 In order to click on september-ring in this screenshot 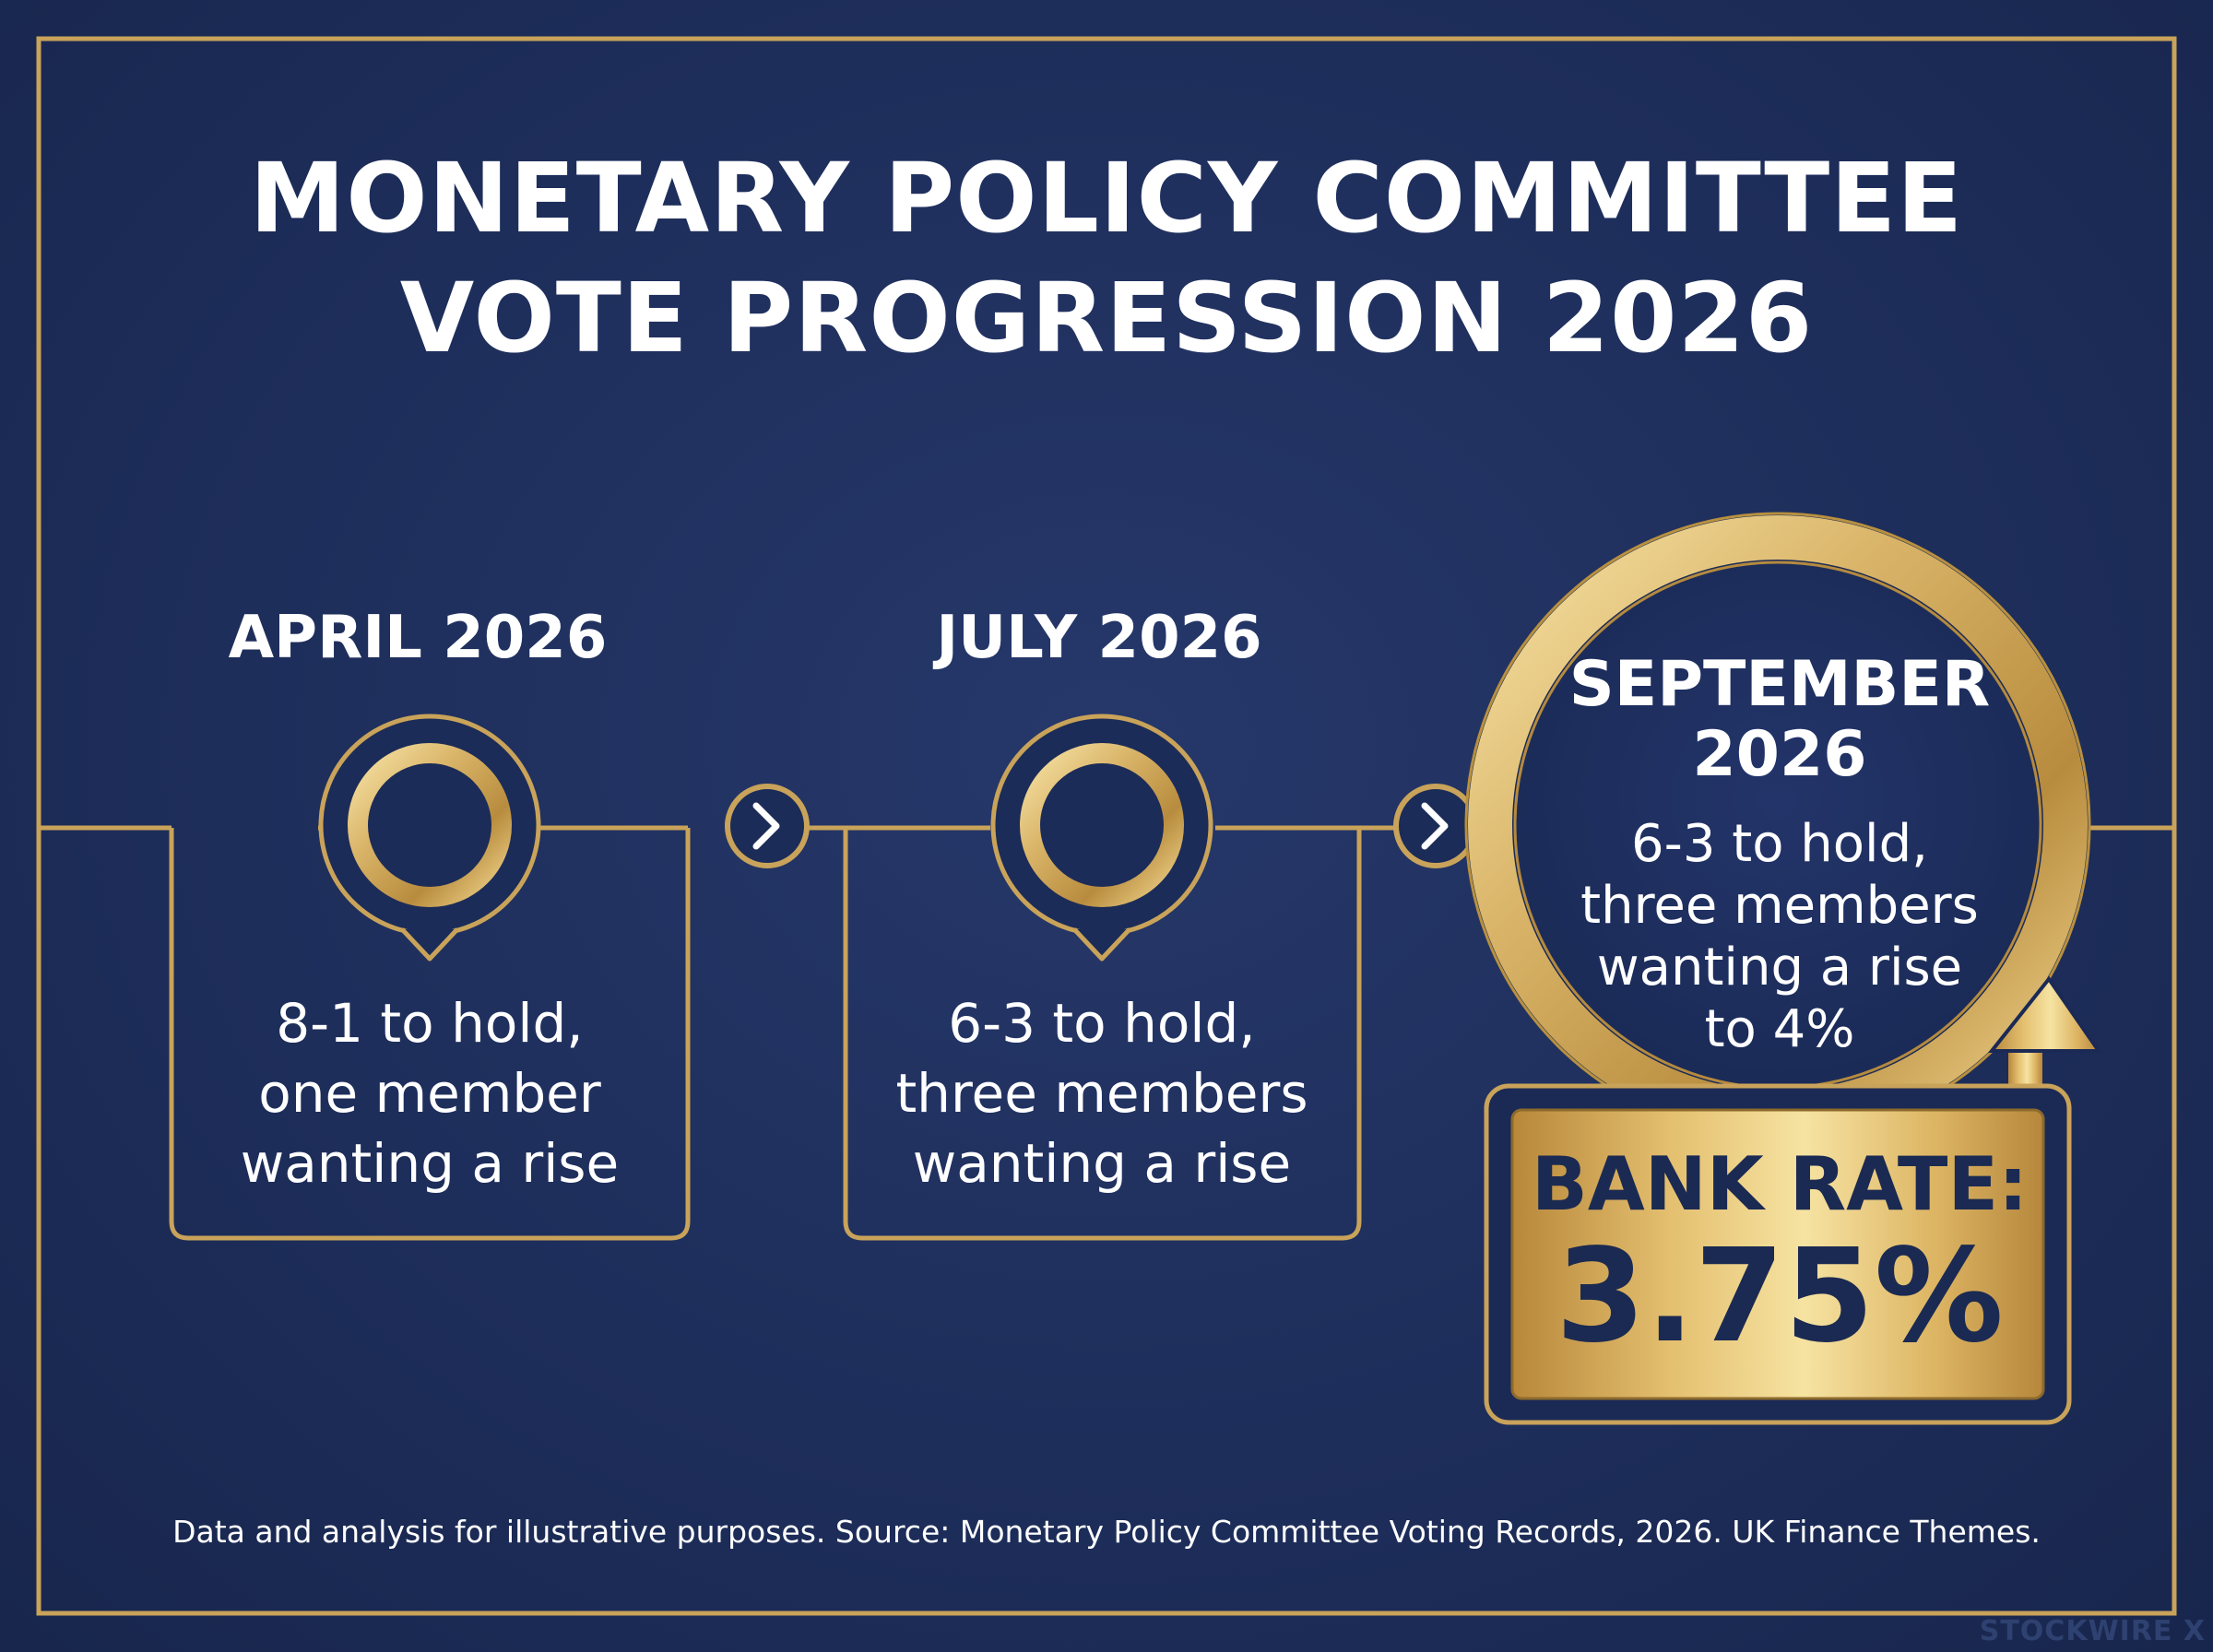, I will do `click(1777, 825)`.